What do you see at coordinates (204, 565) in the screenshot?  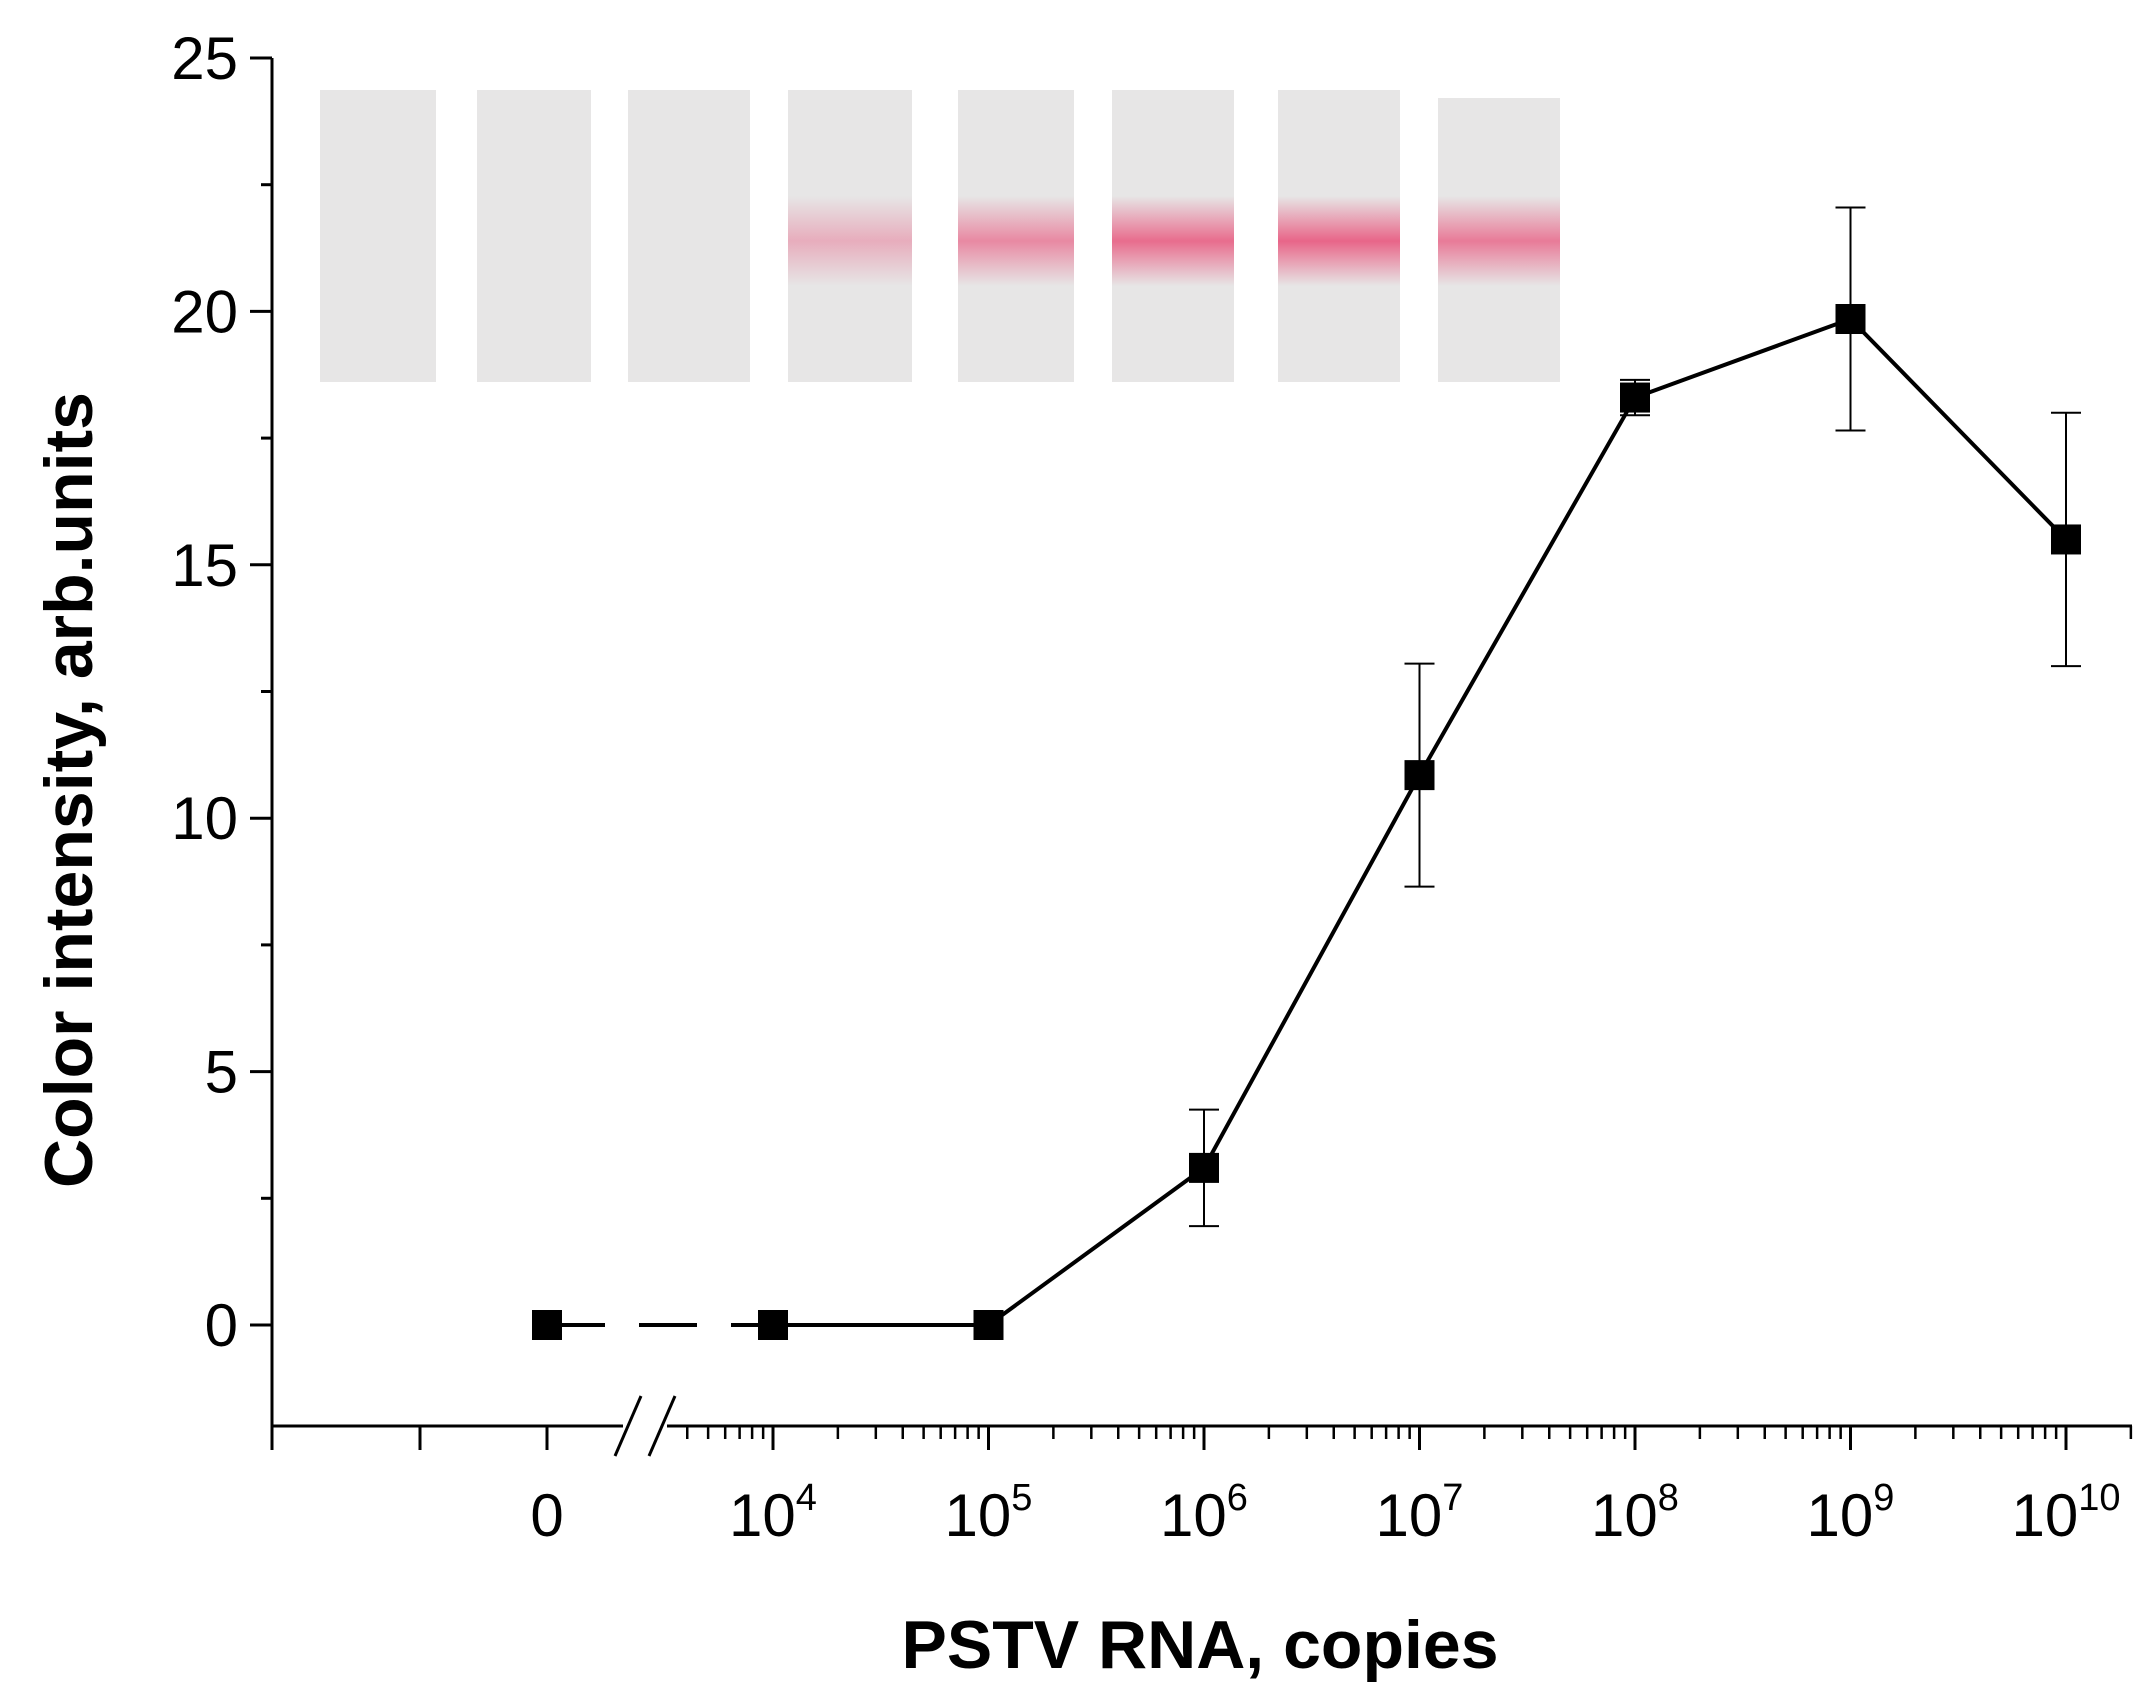 I see `y-tick-label: 15` at bounding box center [204, 565].